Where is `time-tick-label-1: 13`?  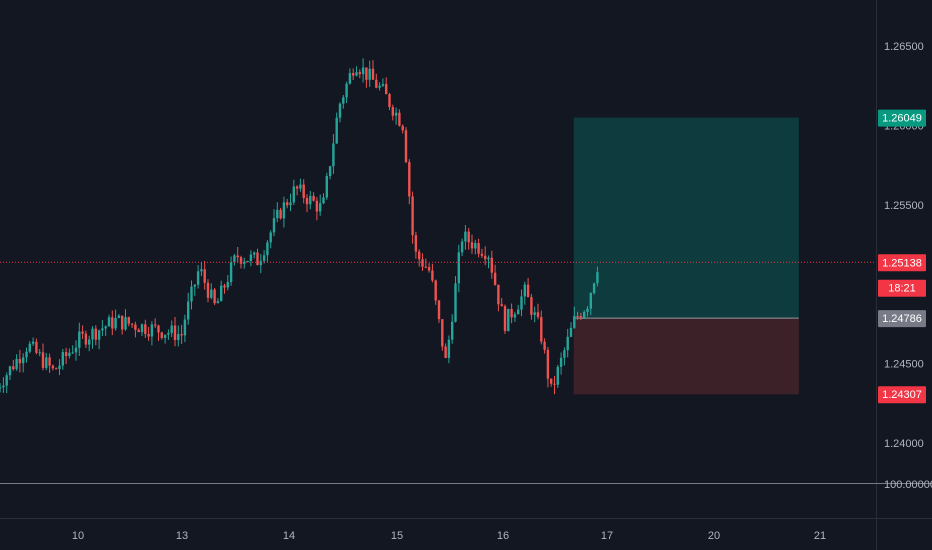
time-tick-label-1: 13 is located at coordinates (182, 536).